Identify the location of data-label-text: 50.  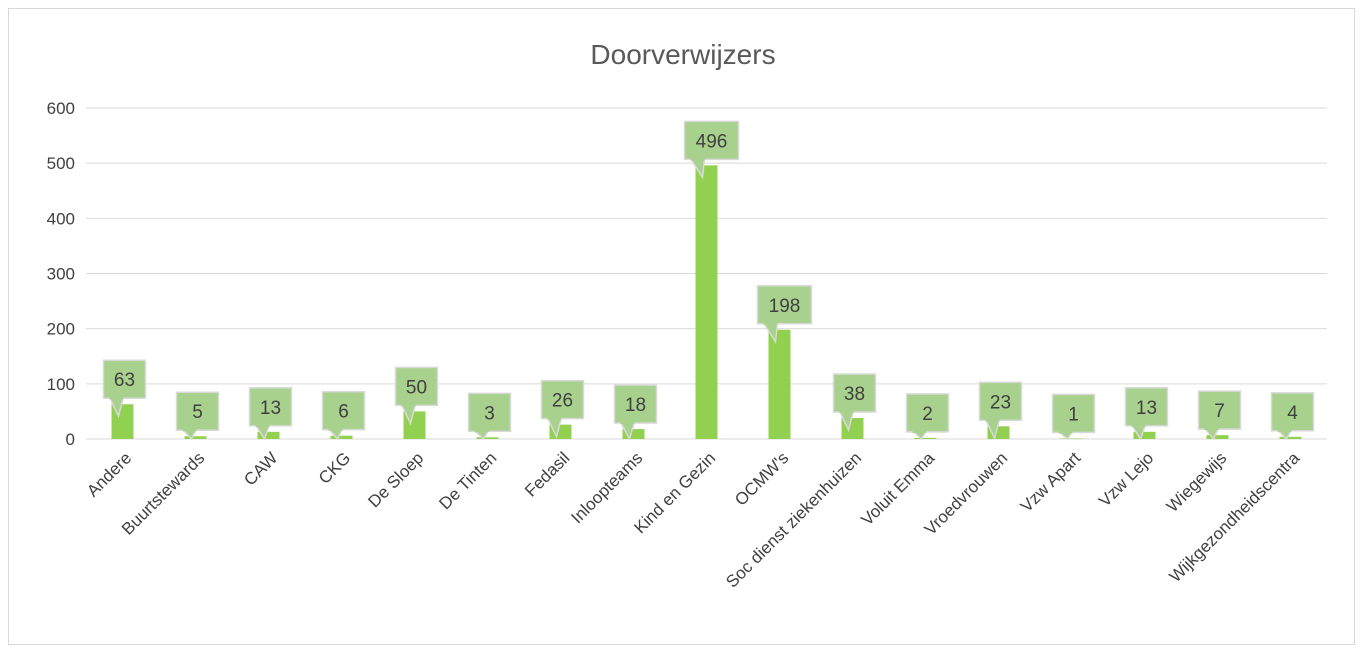
(416, 387).